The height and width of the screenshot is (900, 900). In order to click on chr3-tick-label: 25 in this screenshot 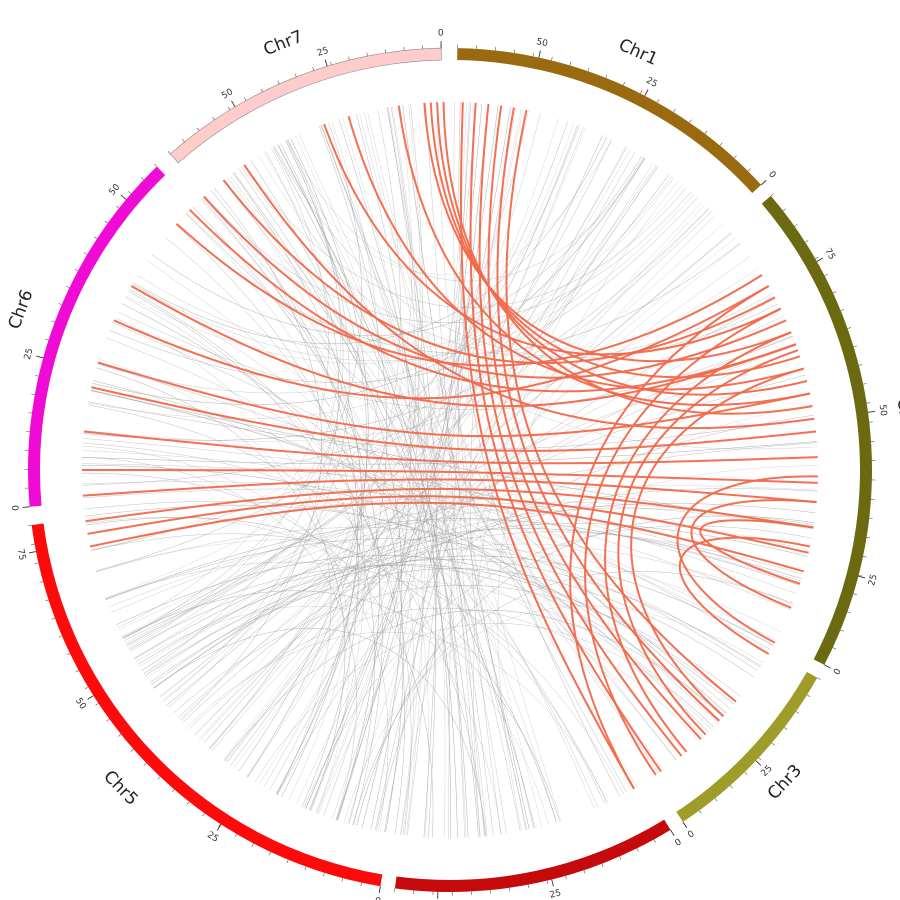, I will do `click(767, 771)`.